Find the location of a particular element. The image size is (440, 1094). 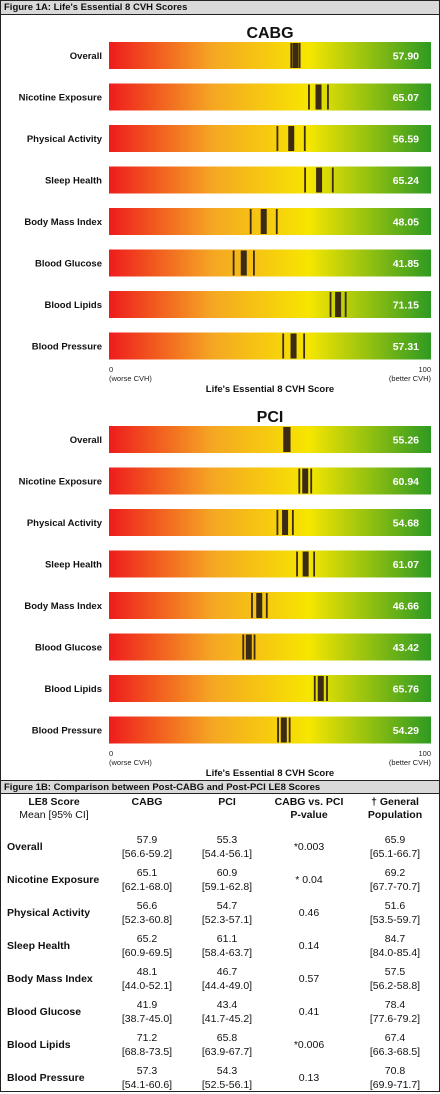

general-population-cell: 67.4 [66.3-68.5] is located at coordinates (395, 1044).